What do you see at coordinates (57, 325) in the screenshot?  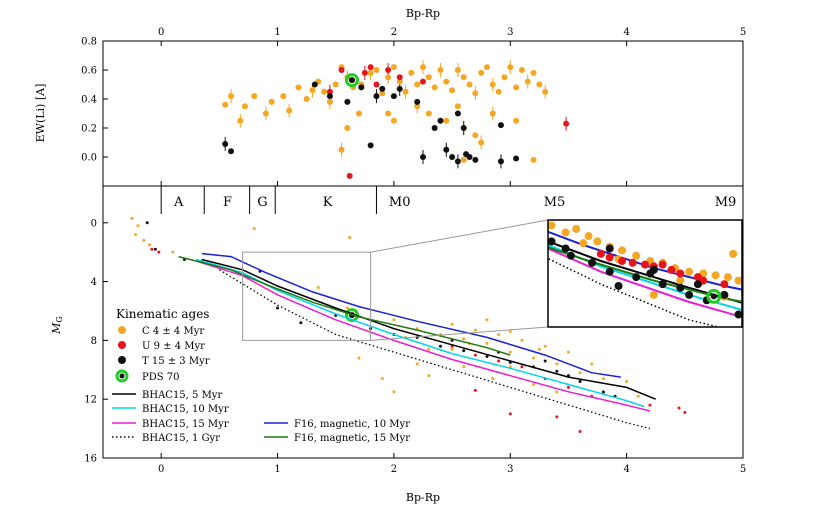 I see `bottom-y-axis-title: MG` at bounding box center [57, 325].